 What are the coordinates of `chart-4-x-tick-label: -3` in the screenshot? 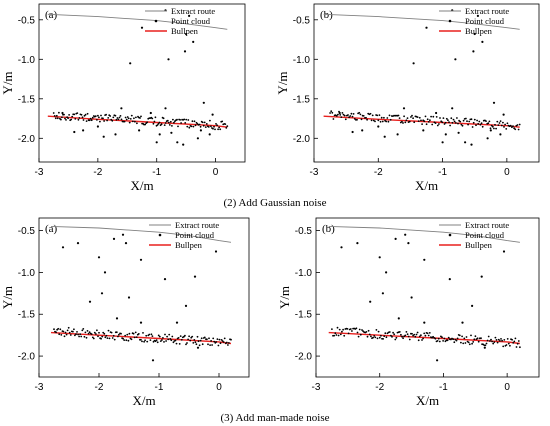 It's located at (316, 387).